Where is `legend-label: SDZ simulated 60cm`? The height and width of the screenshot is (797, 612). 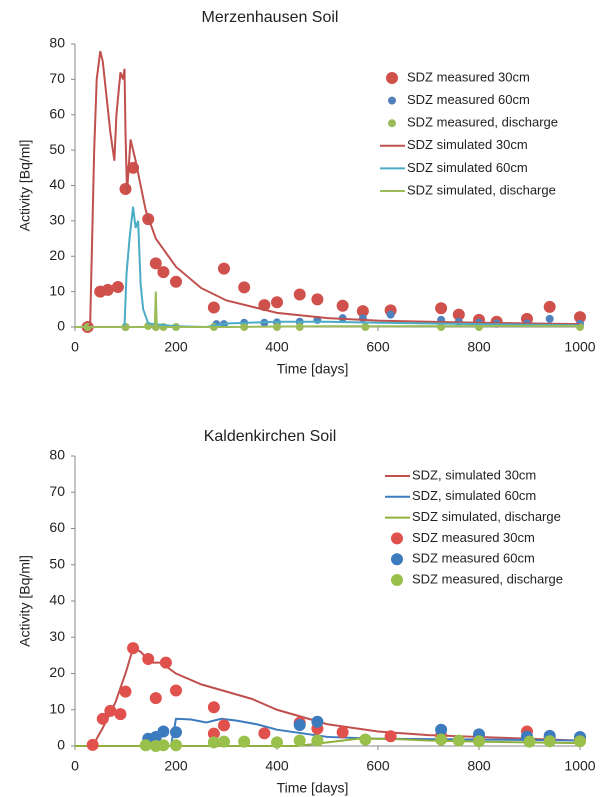 legend-label: SDZ simulated 60cm is located at coordinates (467, 167).